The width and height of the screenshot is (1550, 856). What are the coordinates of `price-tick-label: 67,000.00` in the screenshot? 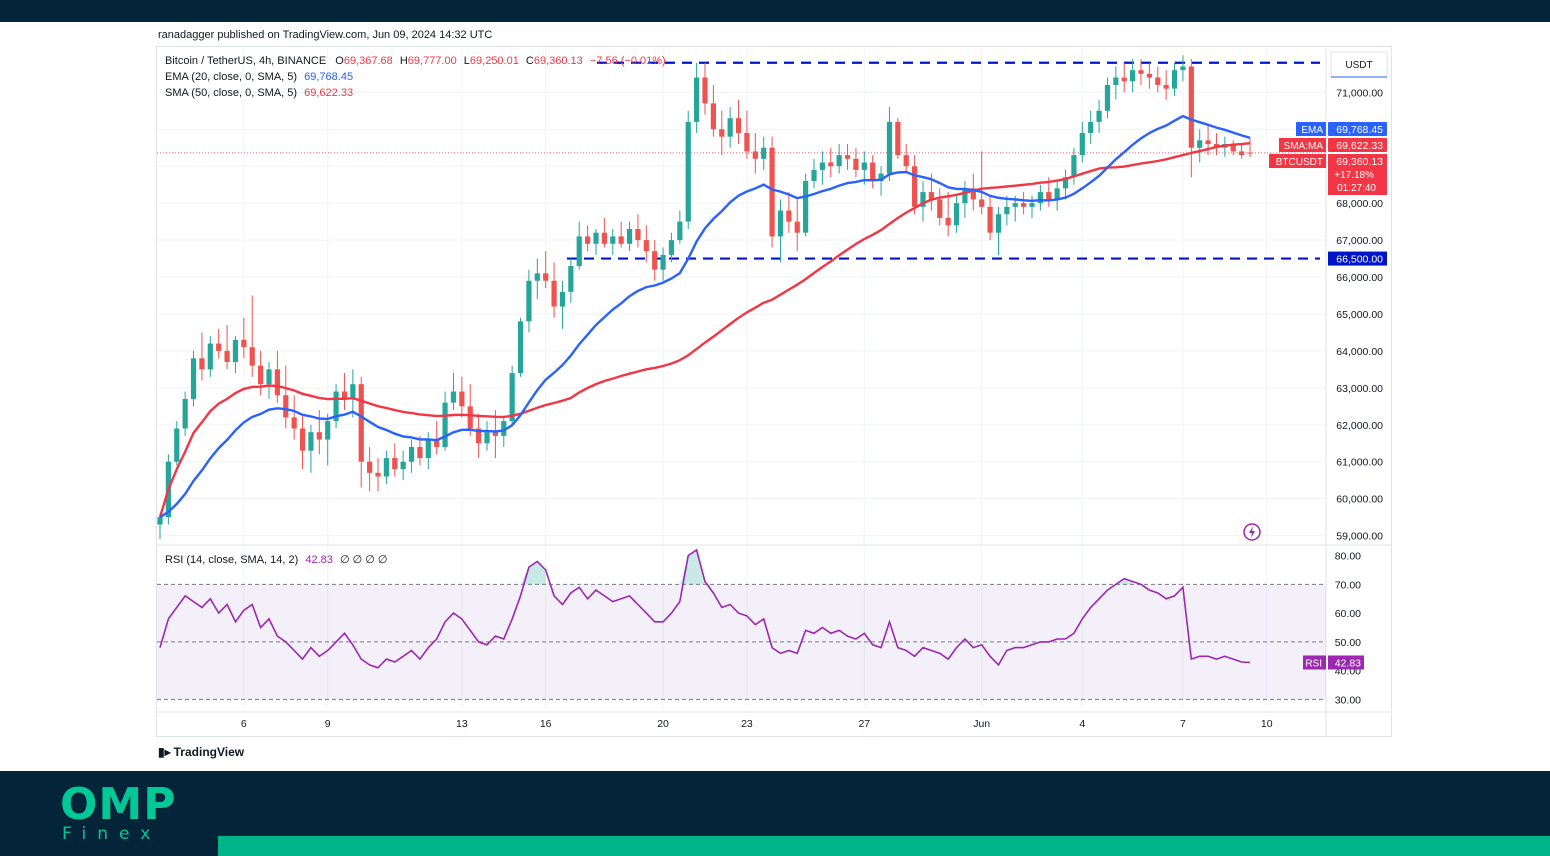 It's located at (1359, 241).